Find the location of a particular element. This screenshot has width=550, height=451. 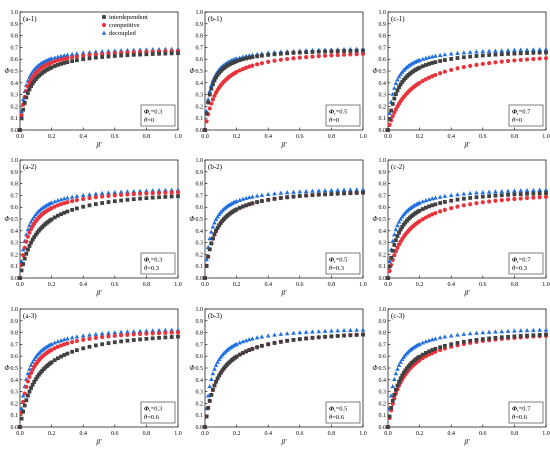

annotation-theta: θ=0.6 is located at coordinates (337, 417).